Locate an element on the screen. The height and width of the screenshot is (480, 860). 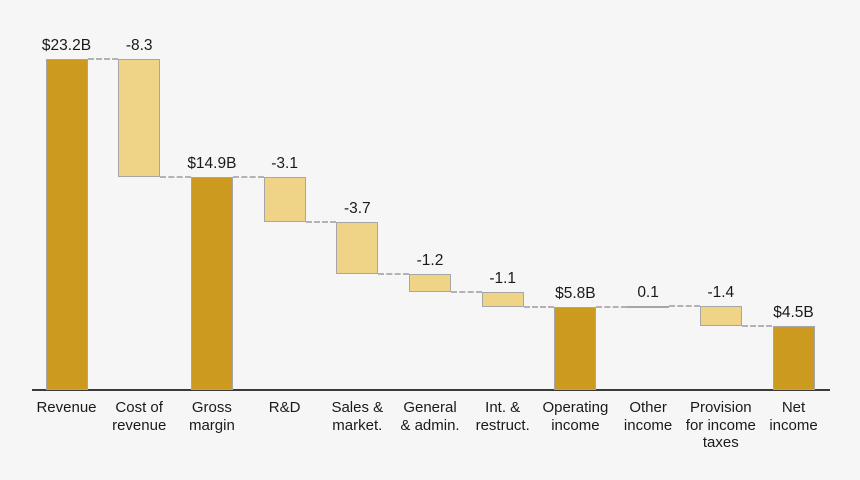
category-label-cost-of-revenue: Cost of revenue is located at coordinates (139, 416).